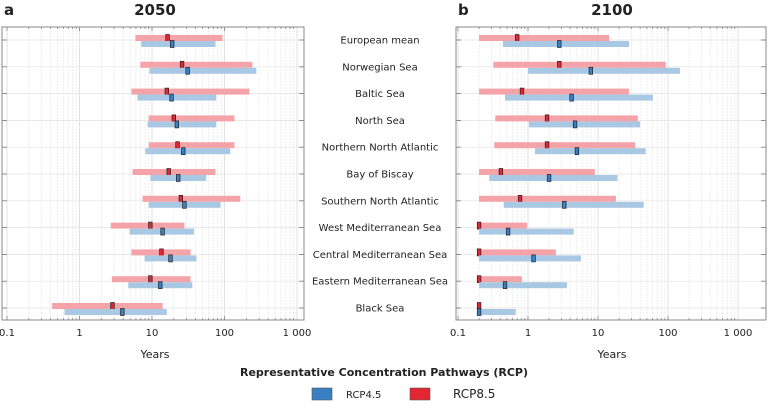  I want to click on legend-swatch-rcp85, so click(420, 394).